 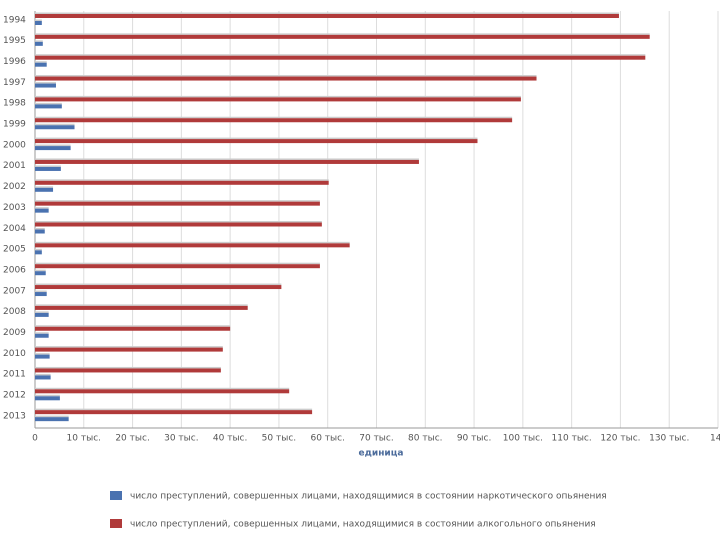 I want to click on y-tick-label: 1994, so click(x=14, y=20).